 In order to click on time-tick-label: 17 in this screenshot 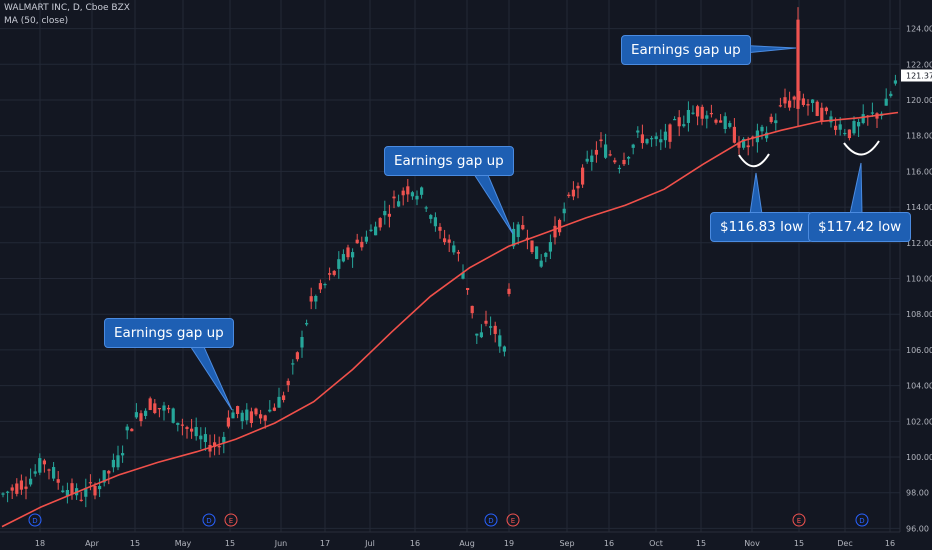, I will do `click(325, 543)`.